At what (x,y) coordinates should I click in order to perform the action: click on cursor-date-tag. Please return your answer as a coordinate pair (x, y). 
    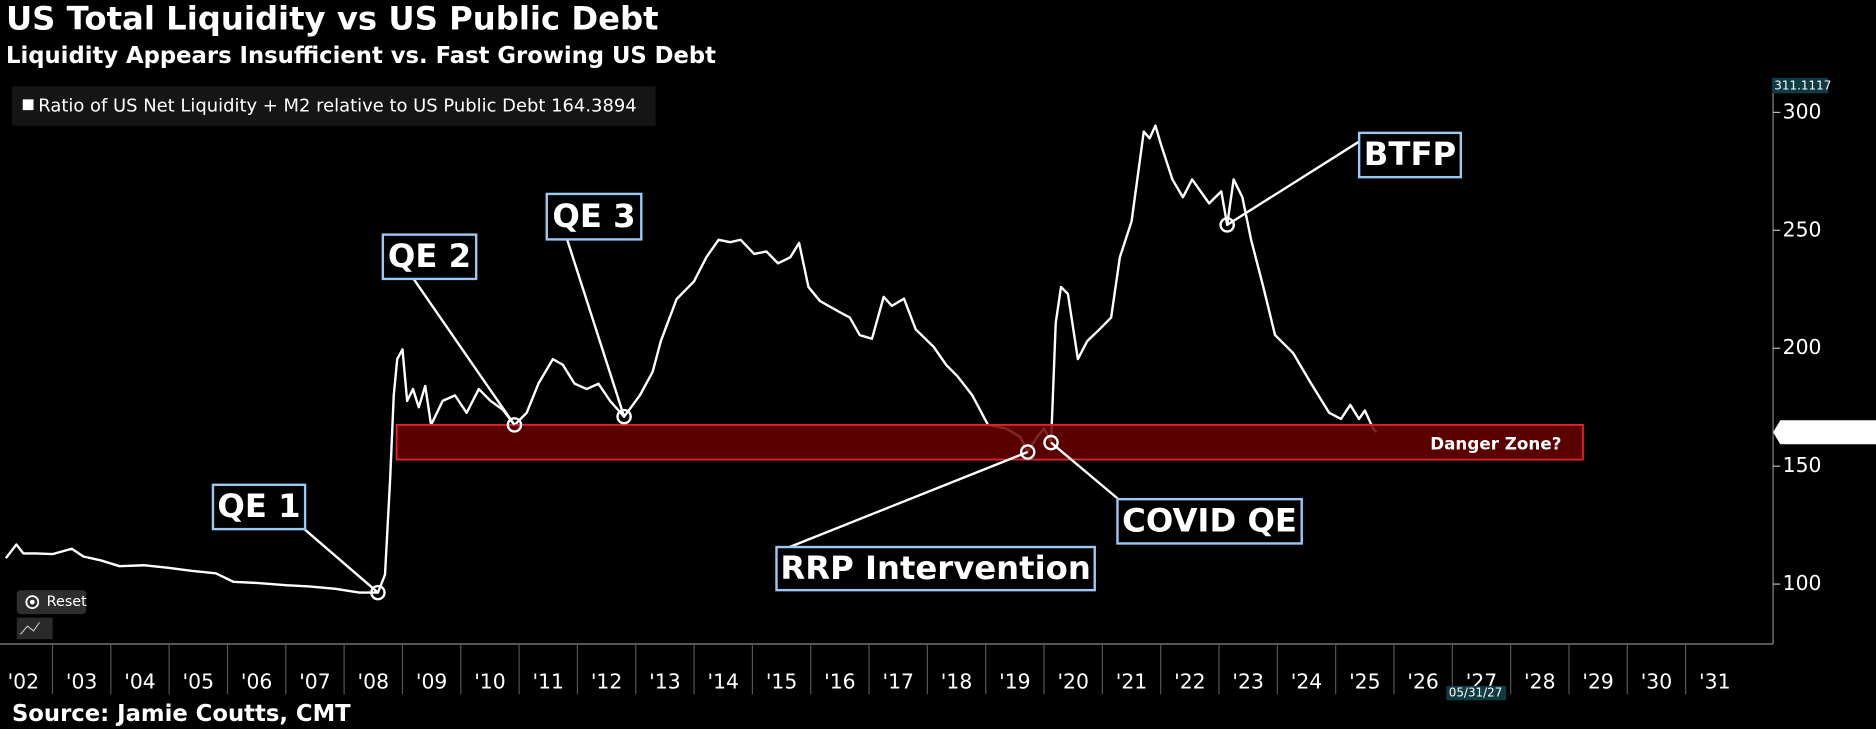
    Looking at the image, I should click on (1476, 693).